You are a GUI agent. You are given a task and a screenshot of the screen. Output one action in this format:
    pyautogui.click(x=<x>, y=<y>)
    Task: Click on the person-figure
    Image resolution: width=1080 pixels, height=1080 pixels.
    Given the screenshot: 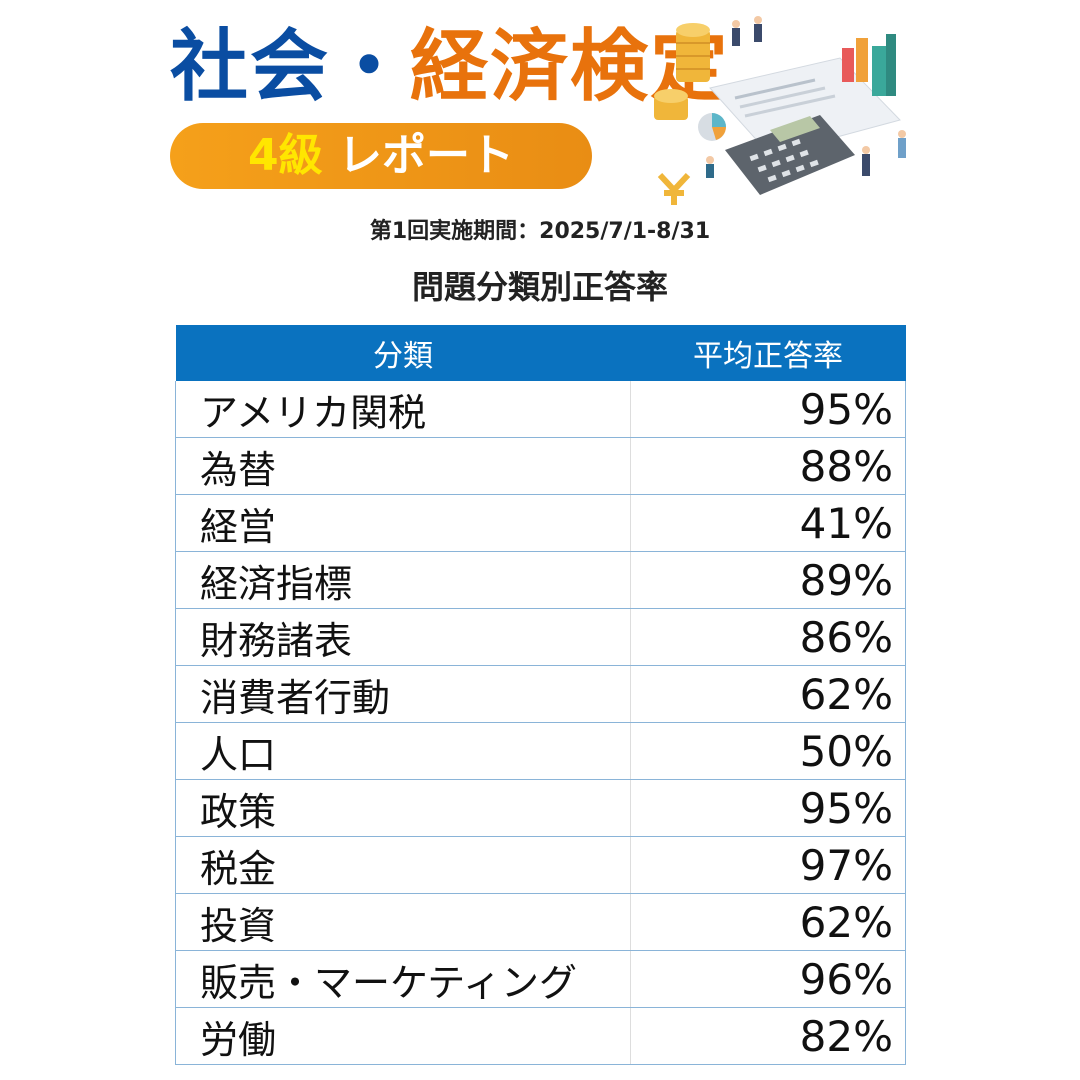 What is the action you would take?
    pyautogui.click(x=806, y=97)
    